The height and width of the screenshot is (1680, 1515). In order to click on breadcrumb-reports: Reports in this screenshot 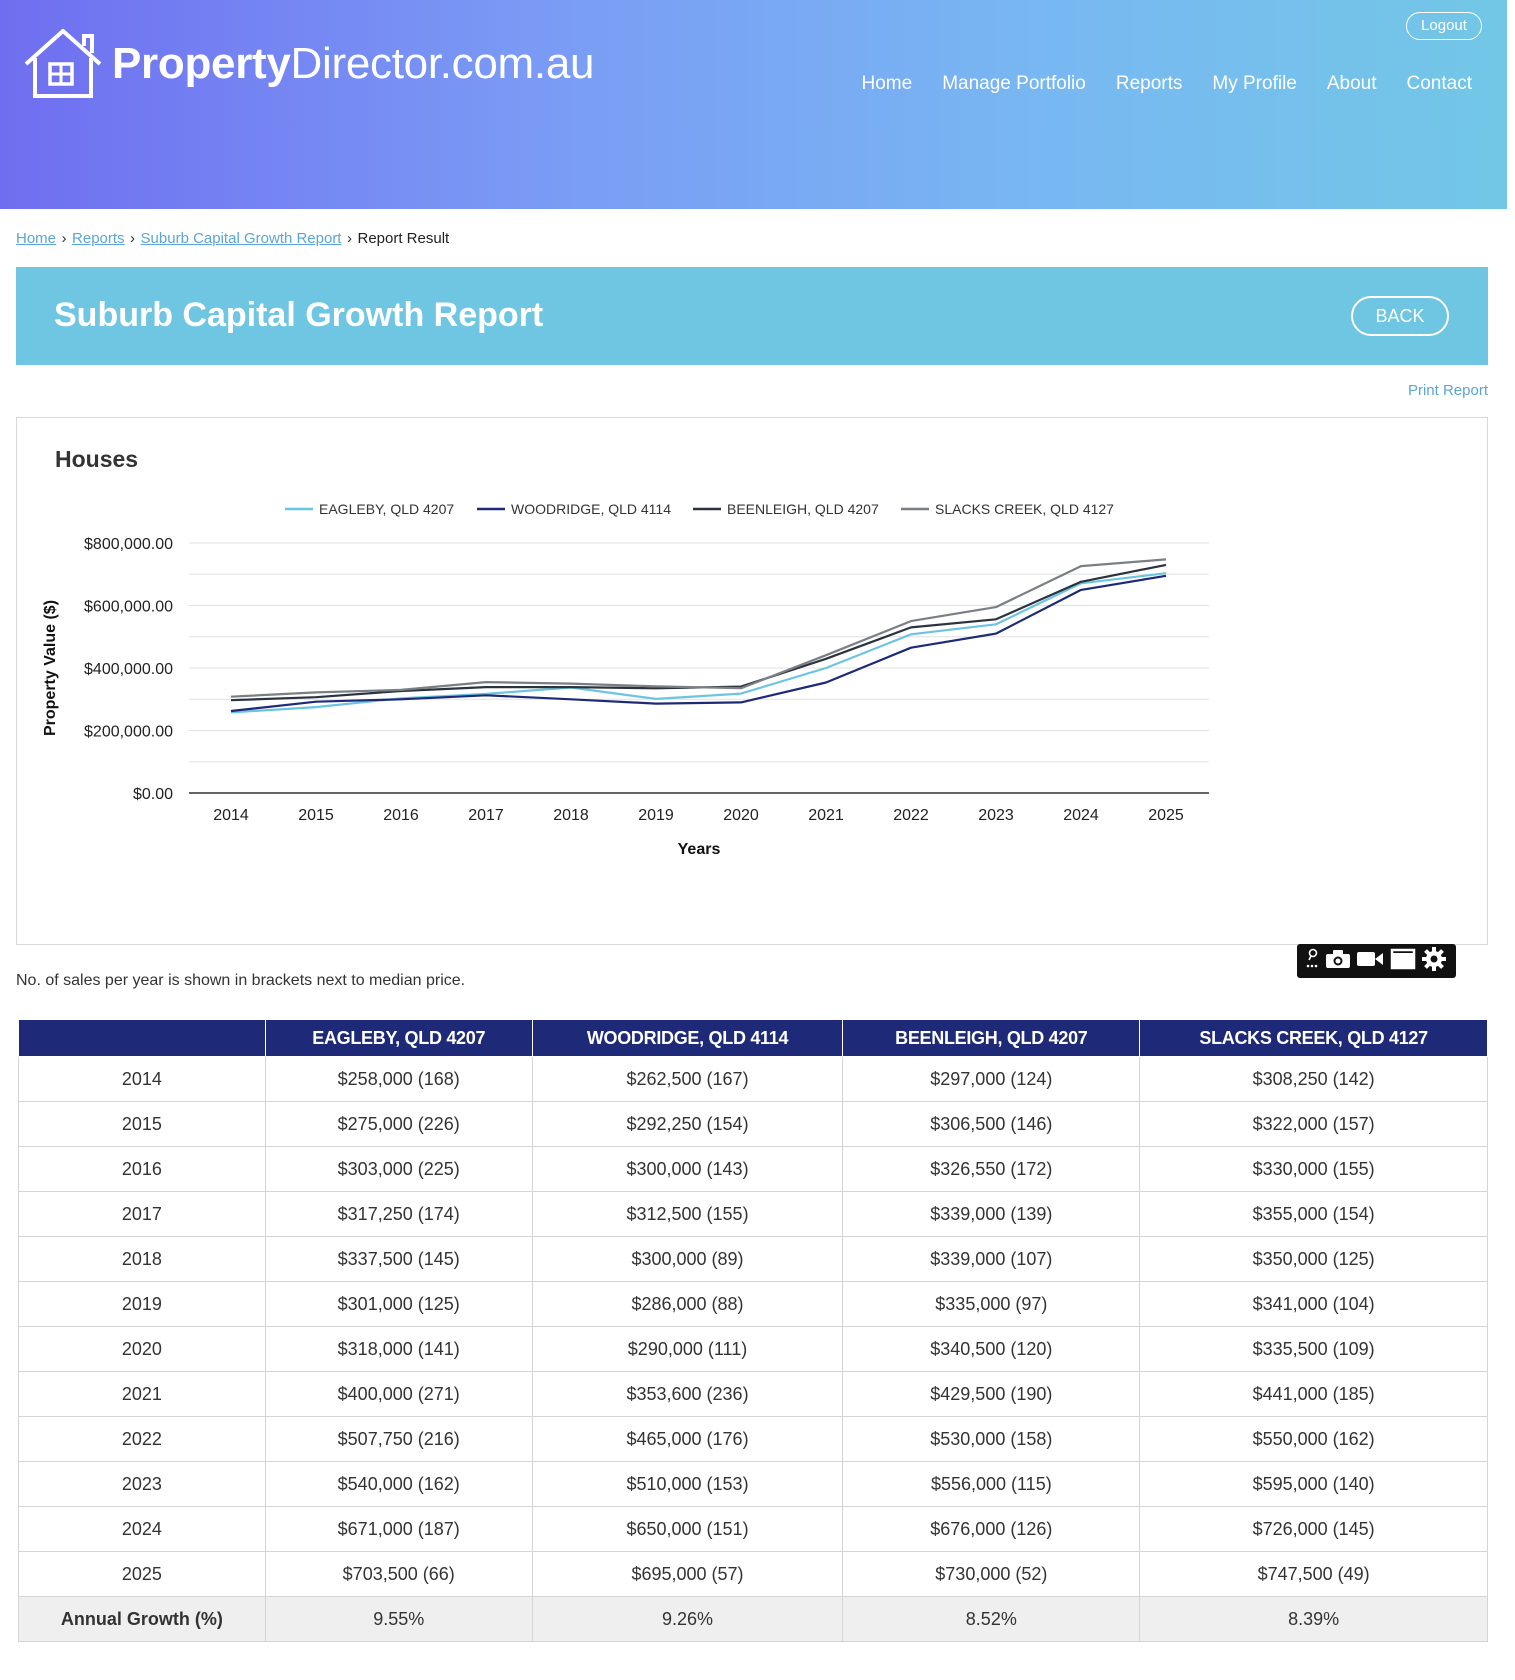, I will do `click(98, 238)`.